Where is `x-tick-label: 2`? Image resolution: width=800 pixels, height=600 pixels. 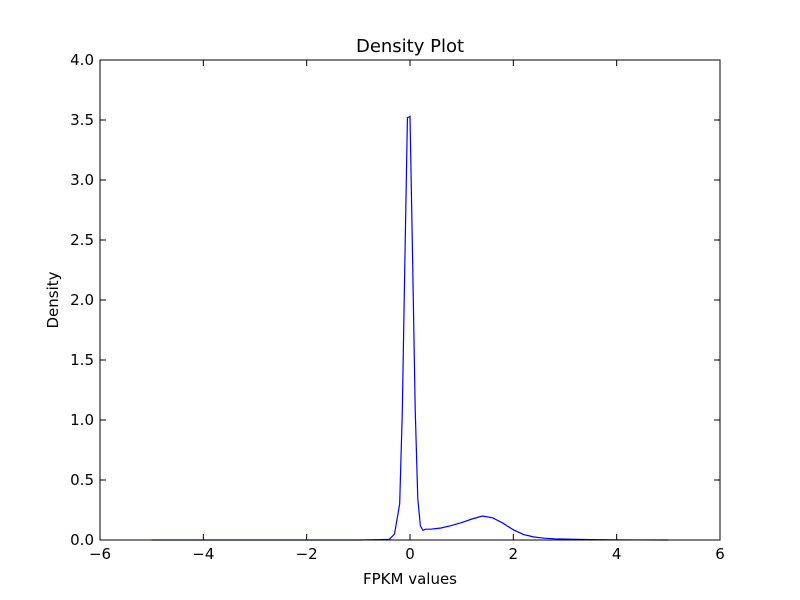 x-tick-label: 2 is located at coordinates (514, 554).